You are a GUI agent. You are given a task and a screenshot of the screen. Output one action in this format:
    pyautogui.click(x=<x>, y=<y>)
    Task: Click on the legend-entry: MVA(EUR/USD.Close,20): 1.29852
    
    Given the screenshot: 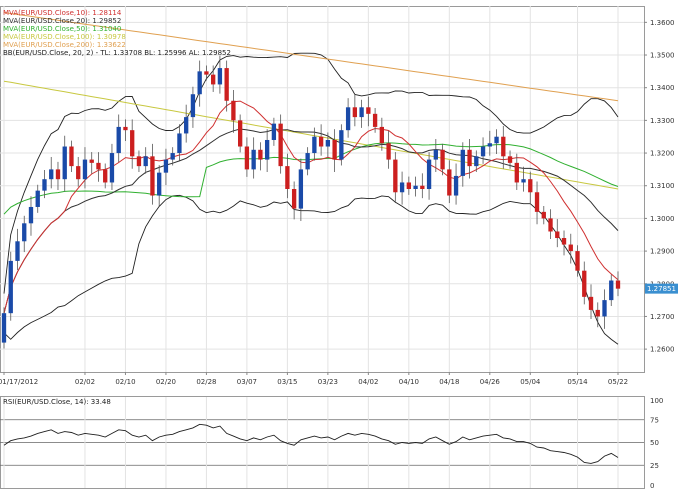 What is the action you would take?
    pyautogui.click(x=62, y=21)
    